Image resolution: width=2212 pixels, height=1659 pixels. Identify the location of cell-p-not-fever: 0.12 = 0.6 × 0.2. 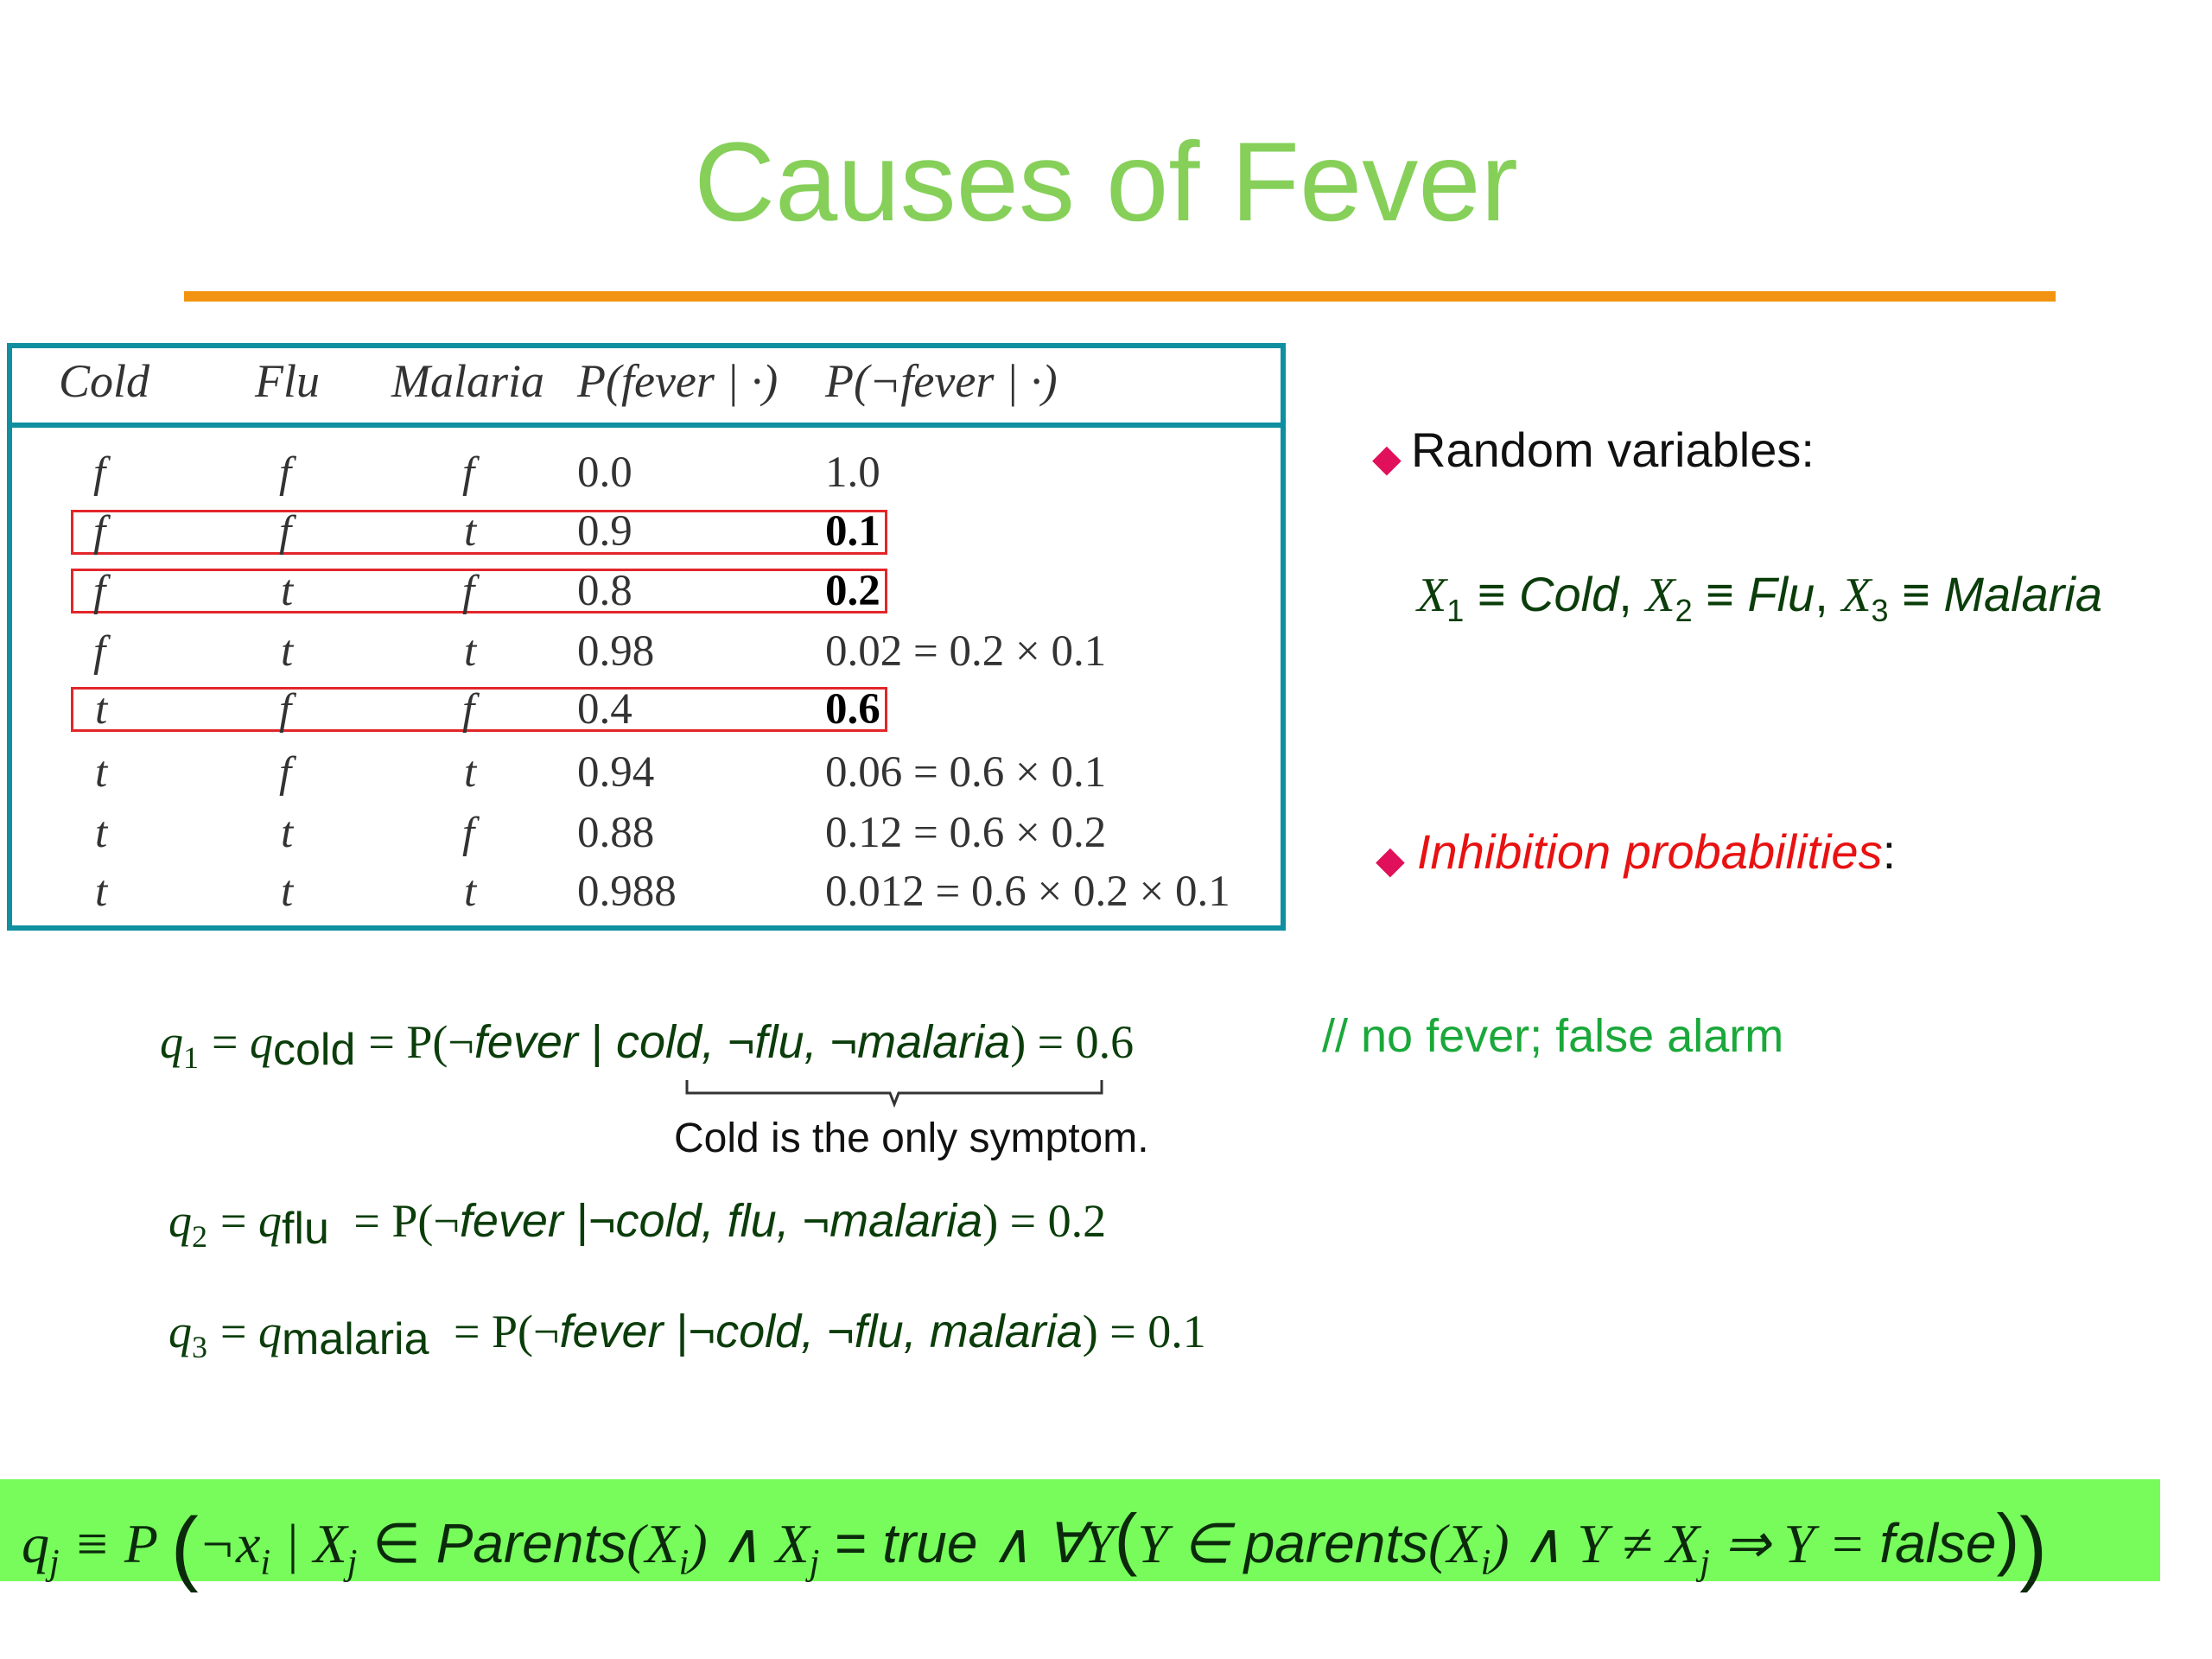
(966, 833).